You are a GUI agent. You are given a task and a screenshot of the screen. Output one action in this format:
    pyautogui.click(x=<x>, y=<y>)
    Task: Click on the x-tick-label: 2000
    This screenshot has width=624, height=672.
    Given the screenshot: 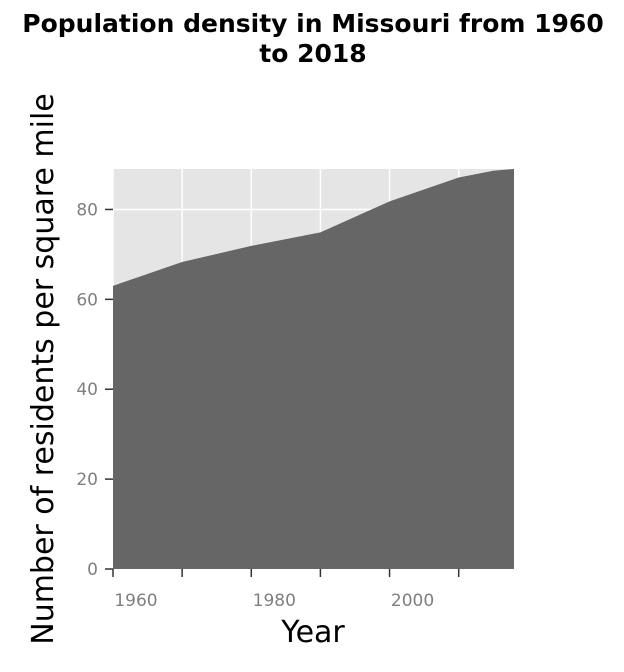 What is the action you would take?
    pyautogui.click(x=412, y=601)
    